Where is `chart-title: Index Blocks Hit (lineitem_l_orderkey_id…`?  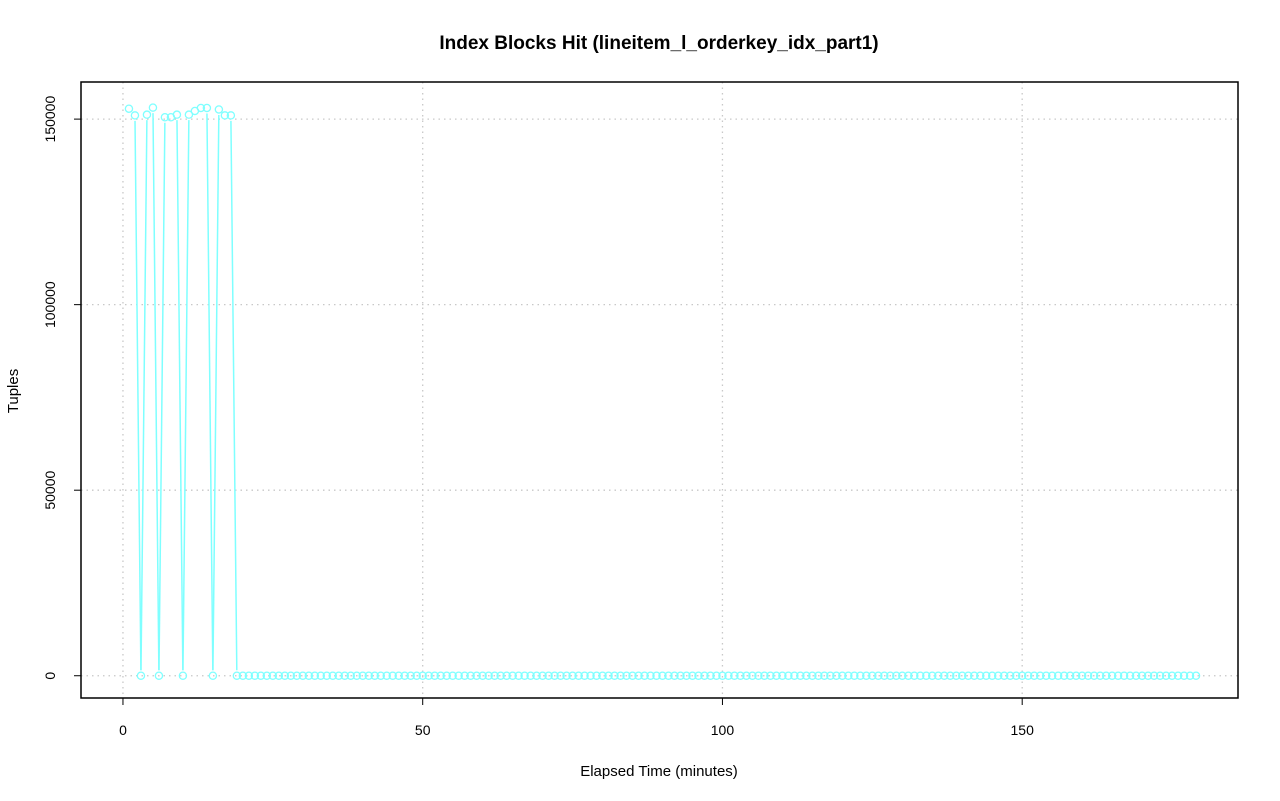 chart-title: Index Blocks Hit (lineitem_l_orderkey_id… is located at coordinates (658, 43).